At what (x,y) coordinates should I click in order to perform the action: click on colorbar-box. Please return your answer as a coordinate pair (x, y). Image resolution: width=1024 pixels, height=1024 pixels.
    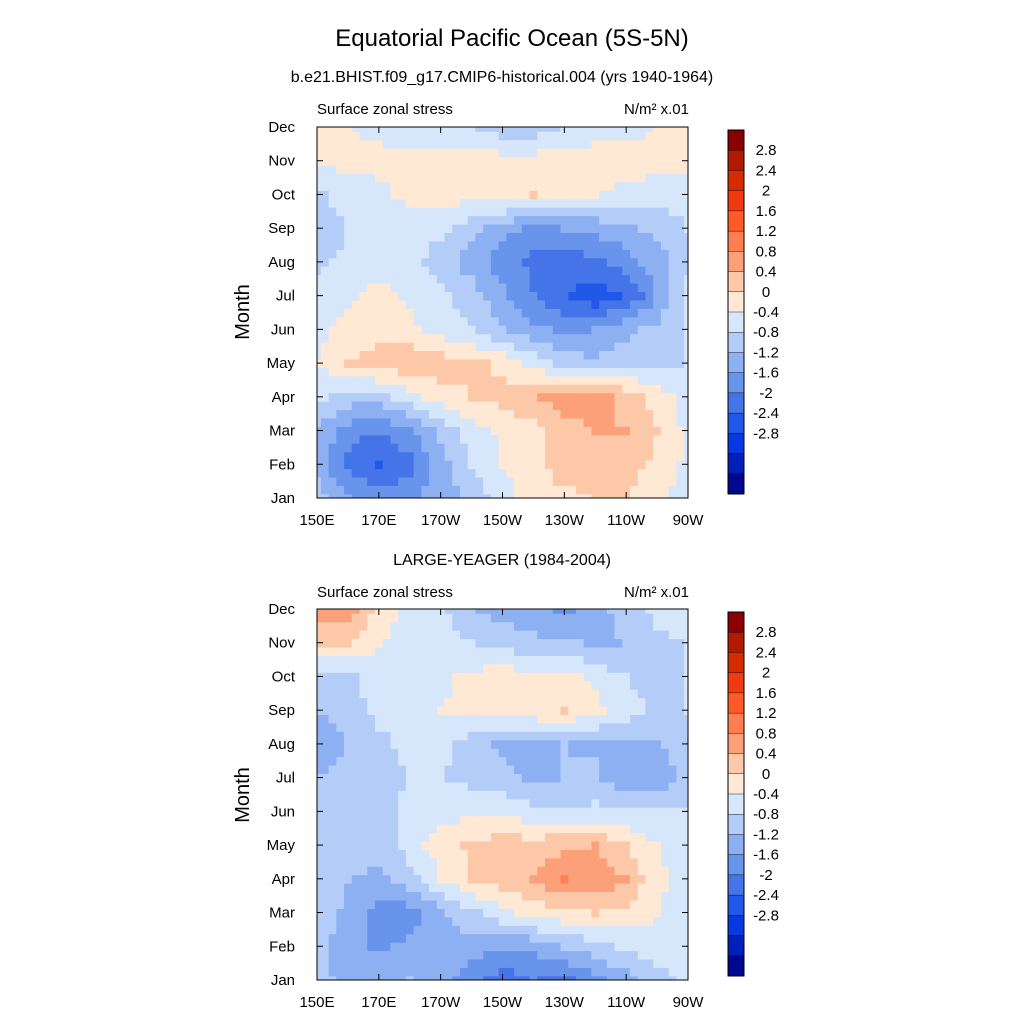
    Looking at the image, I should click on (736, 703).